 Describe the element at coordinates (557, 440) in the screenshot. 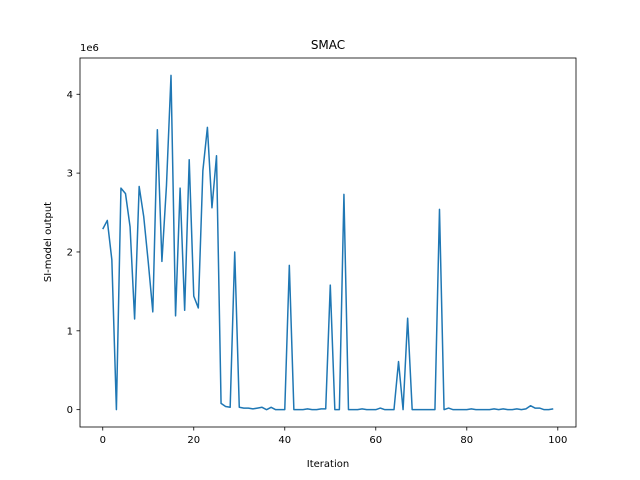

I see `x-tick-label: 100` at that location.